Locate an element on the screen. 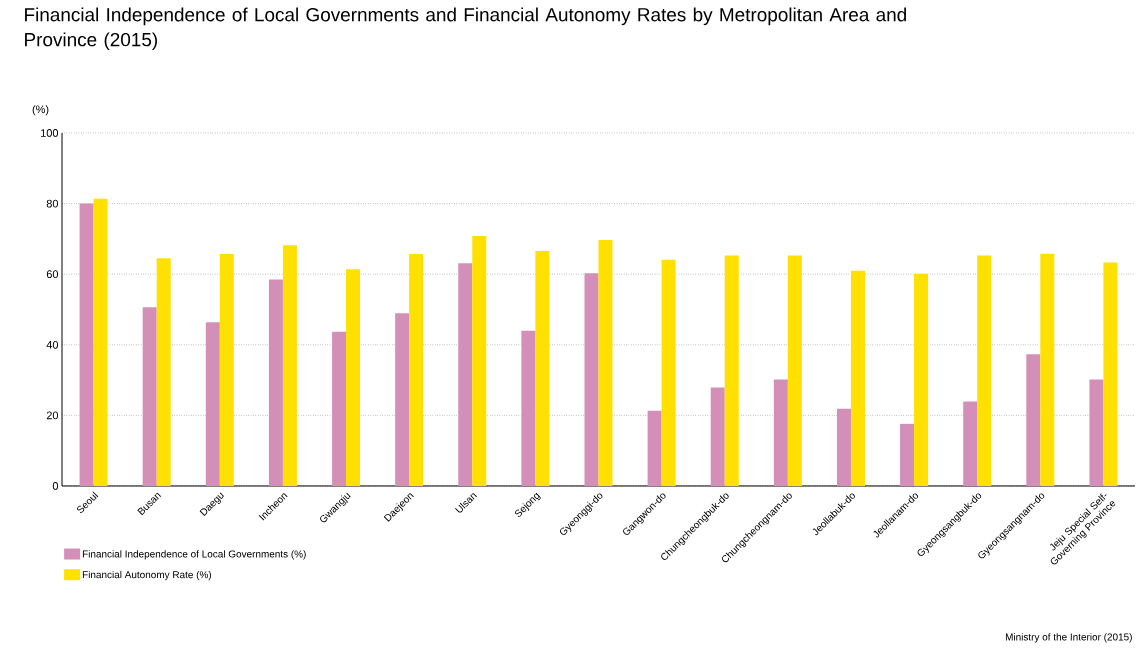 Image resolution: width=1138 pixels, height=654 pixels. y-tick-label: 80 is located at coordinates (52, 203).